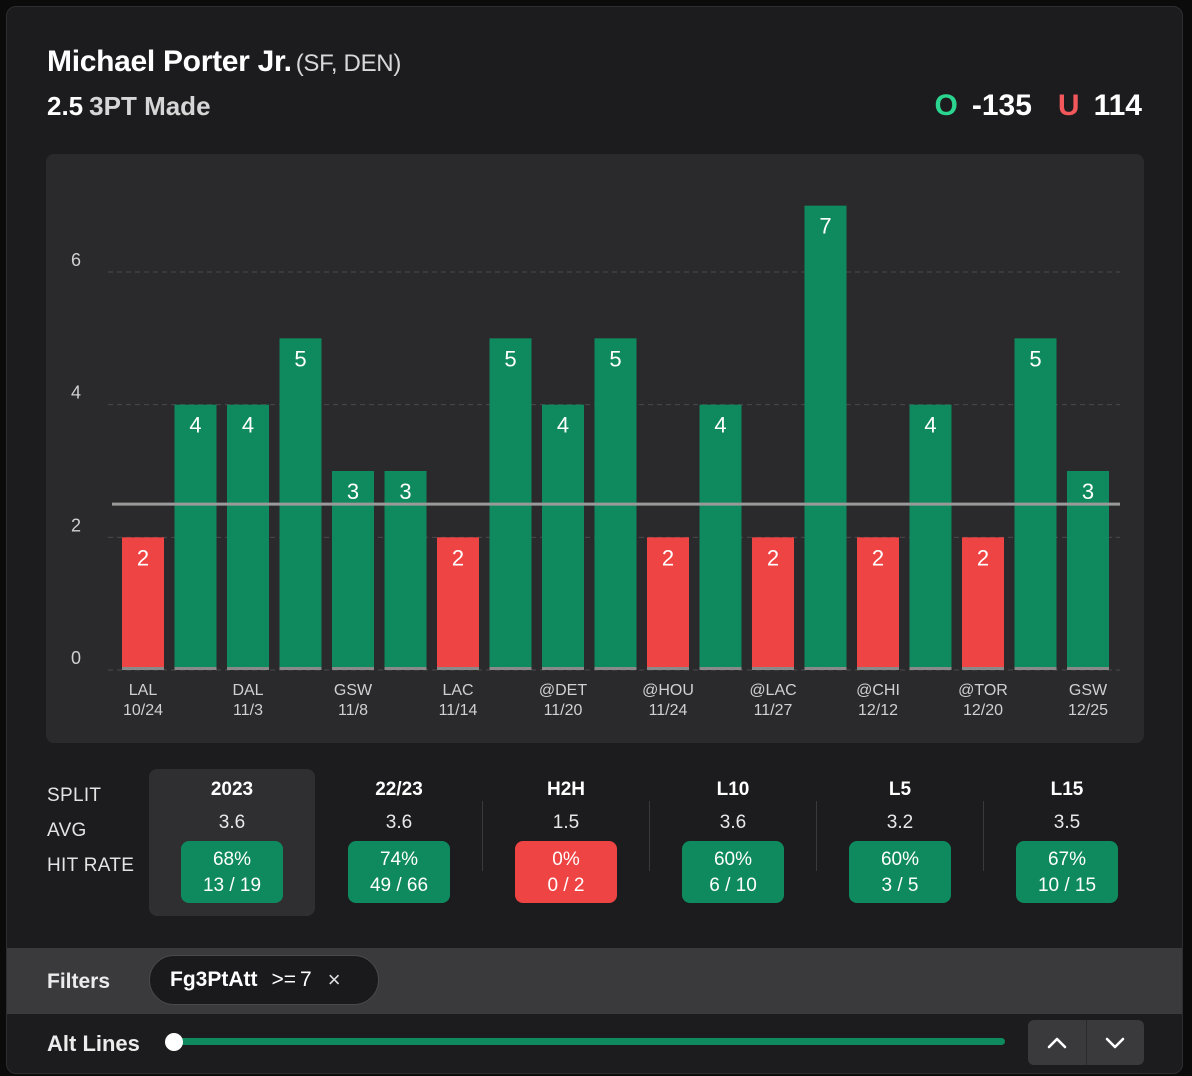  I want to click on split-name: L10, so click(733, 789).